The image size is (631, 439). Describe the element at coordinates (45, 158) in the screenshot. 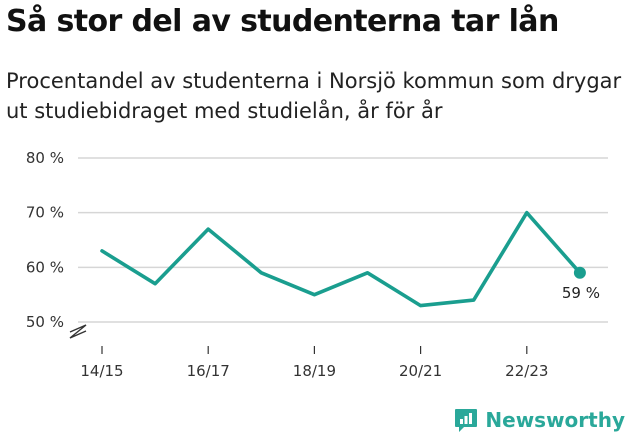

I see `y-tick-label: 80 %` at that location.